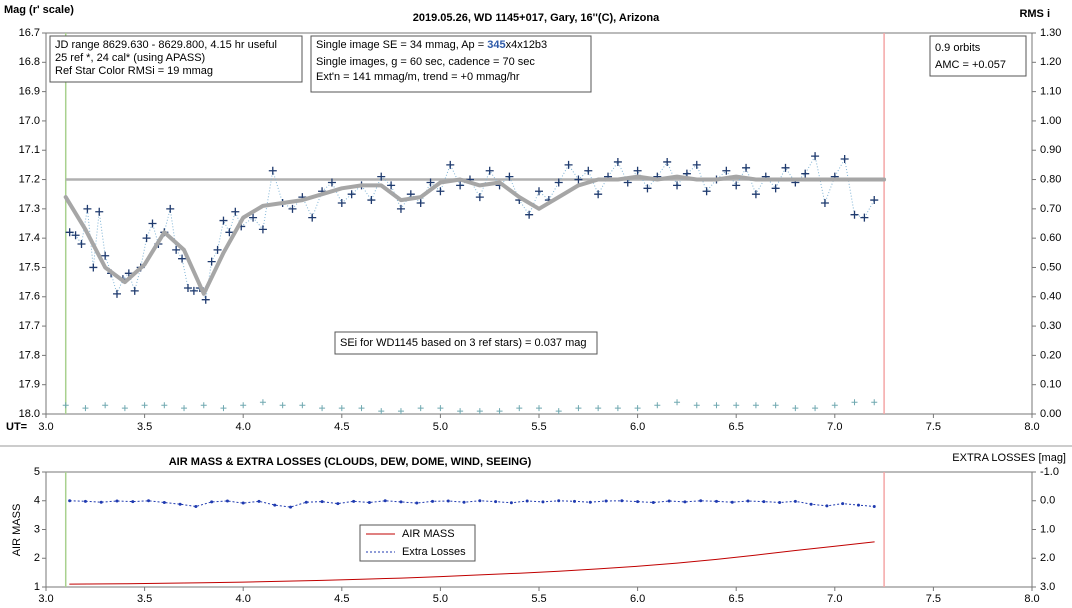 This screenshot has width=1072, height=608. I want to click on x-tick-label: 4.5, so click(341, 427).